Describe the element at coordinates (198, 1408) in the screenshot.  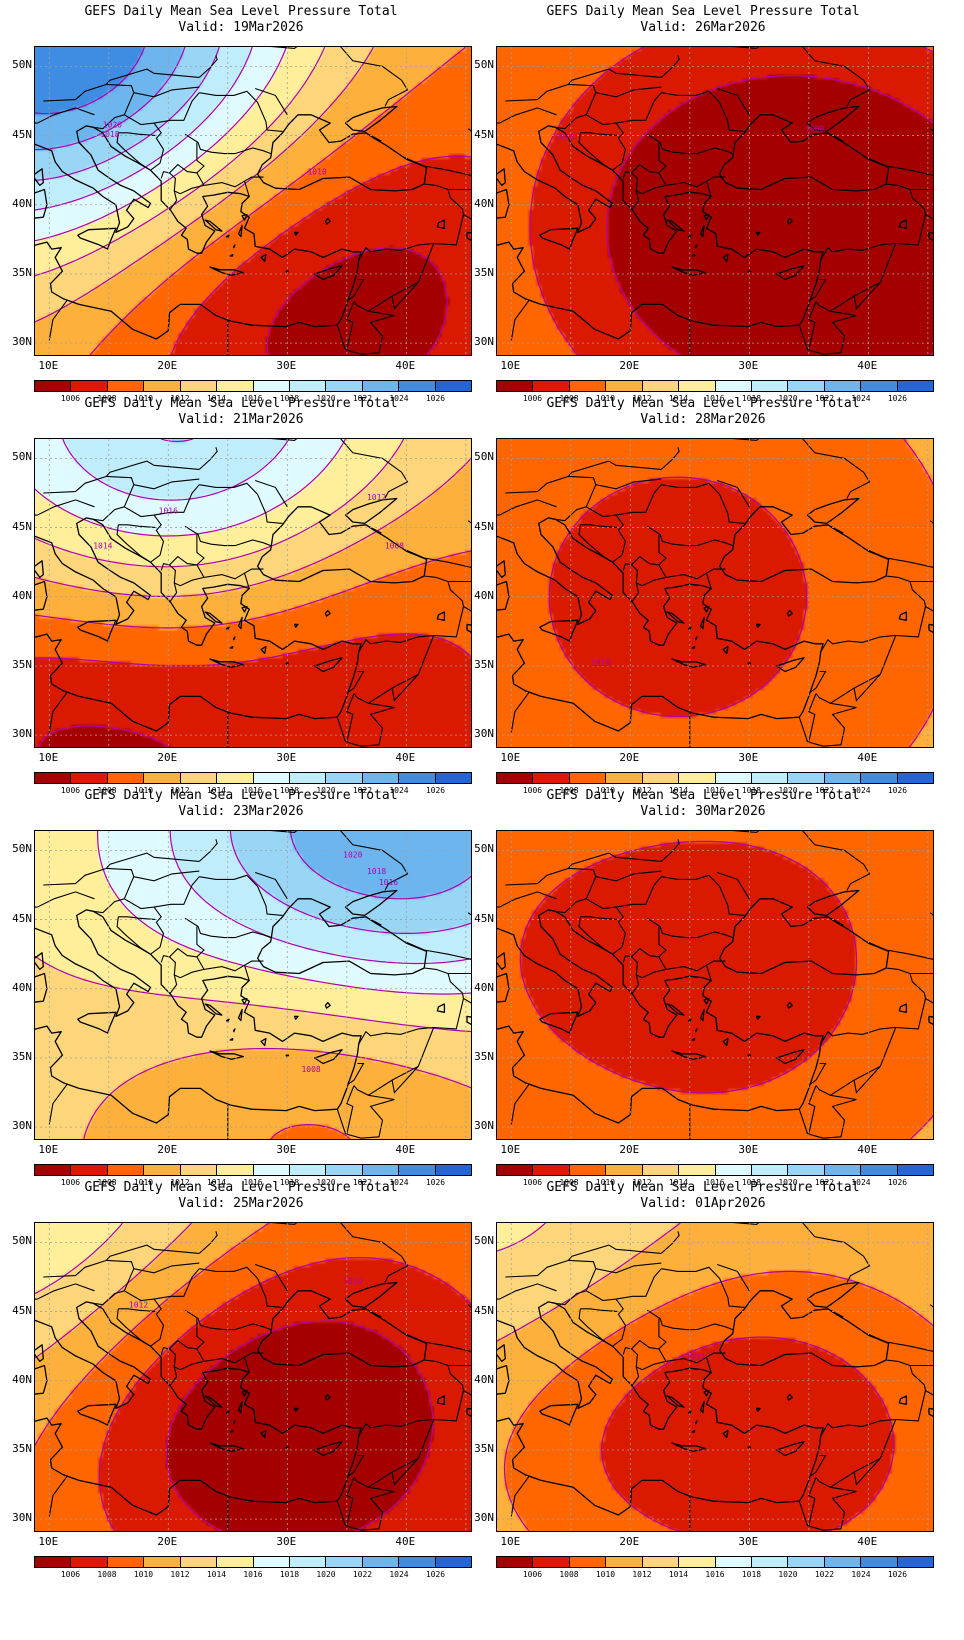
I see `mediterranean-coastline` at that location.